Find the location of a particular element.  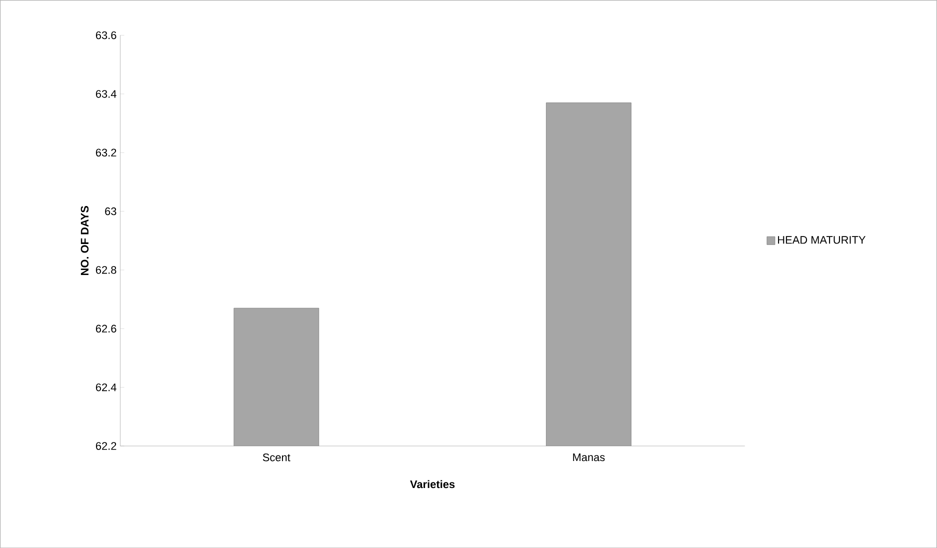

y-tick-label: 62.2 is located at coordinates (106, 446).